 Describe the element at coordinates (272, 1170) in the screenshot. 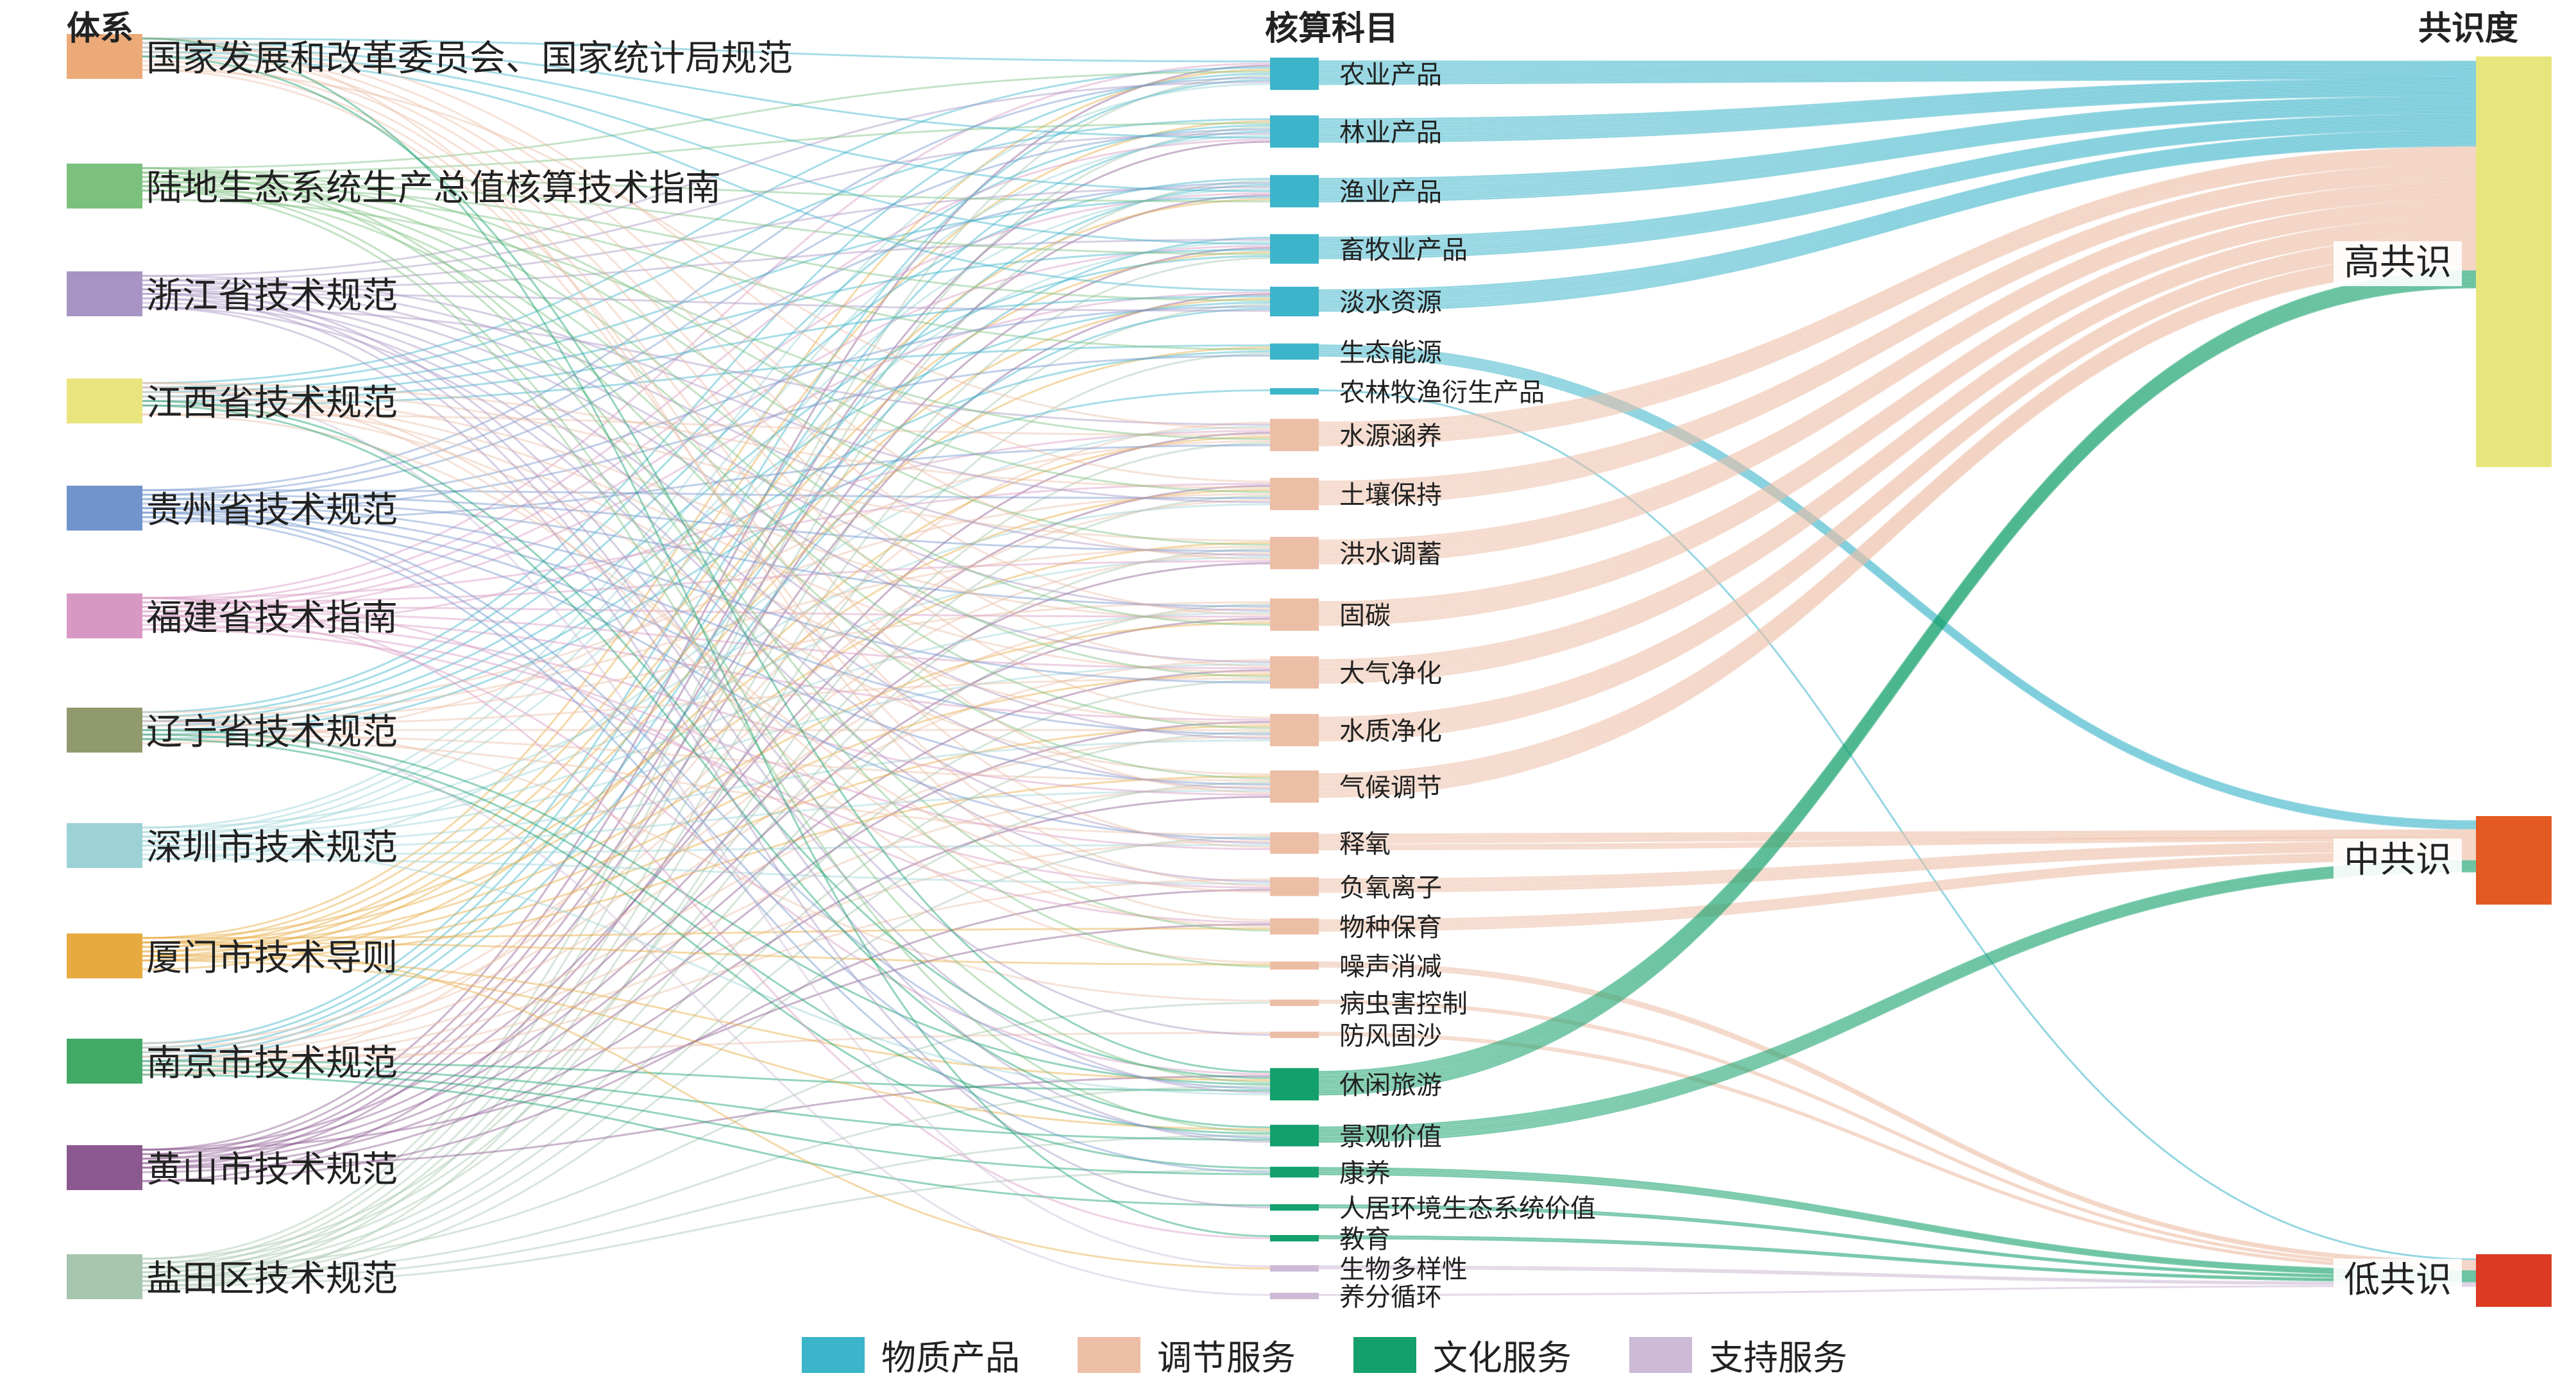

I see `system-label-10: 黄山市技术规范` at that location.